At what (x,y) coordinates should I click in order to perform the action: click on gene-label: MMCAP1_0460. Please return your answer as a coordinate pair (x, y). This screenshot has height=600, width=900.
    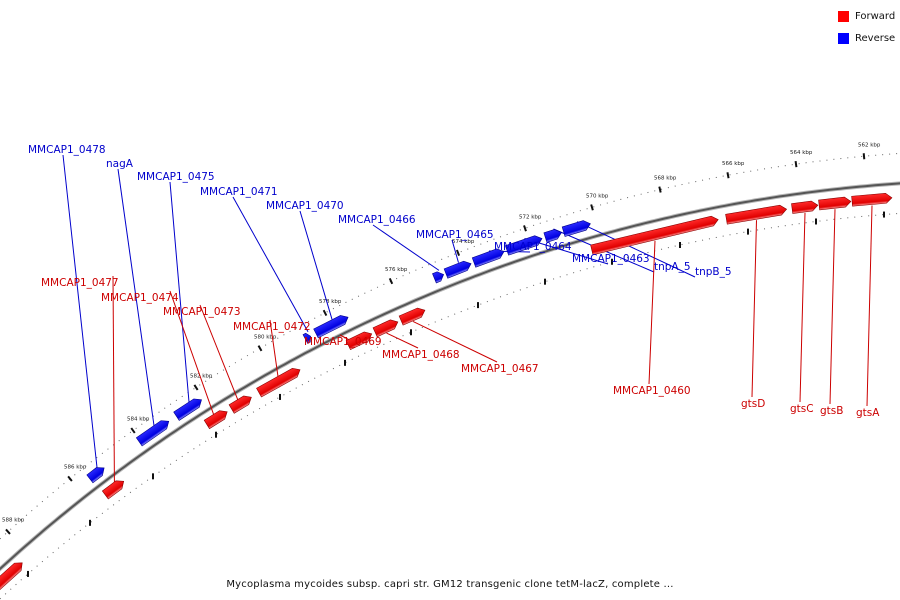
    Looking at the image, I should click on (652, 391).